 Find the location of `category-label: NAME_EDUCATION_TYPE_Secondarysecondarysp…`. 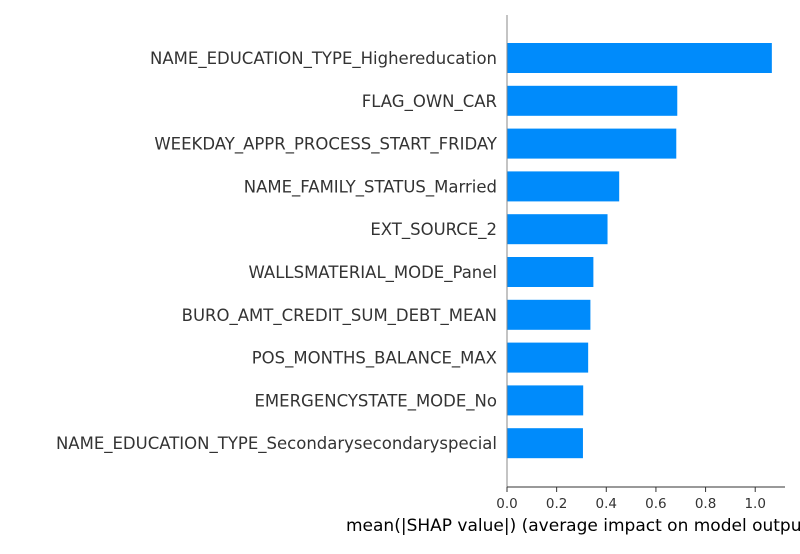

category-label: NAME_EDUCATION_TYPE_Secondarysecondarysp… is located at coordinates (276, 444).